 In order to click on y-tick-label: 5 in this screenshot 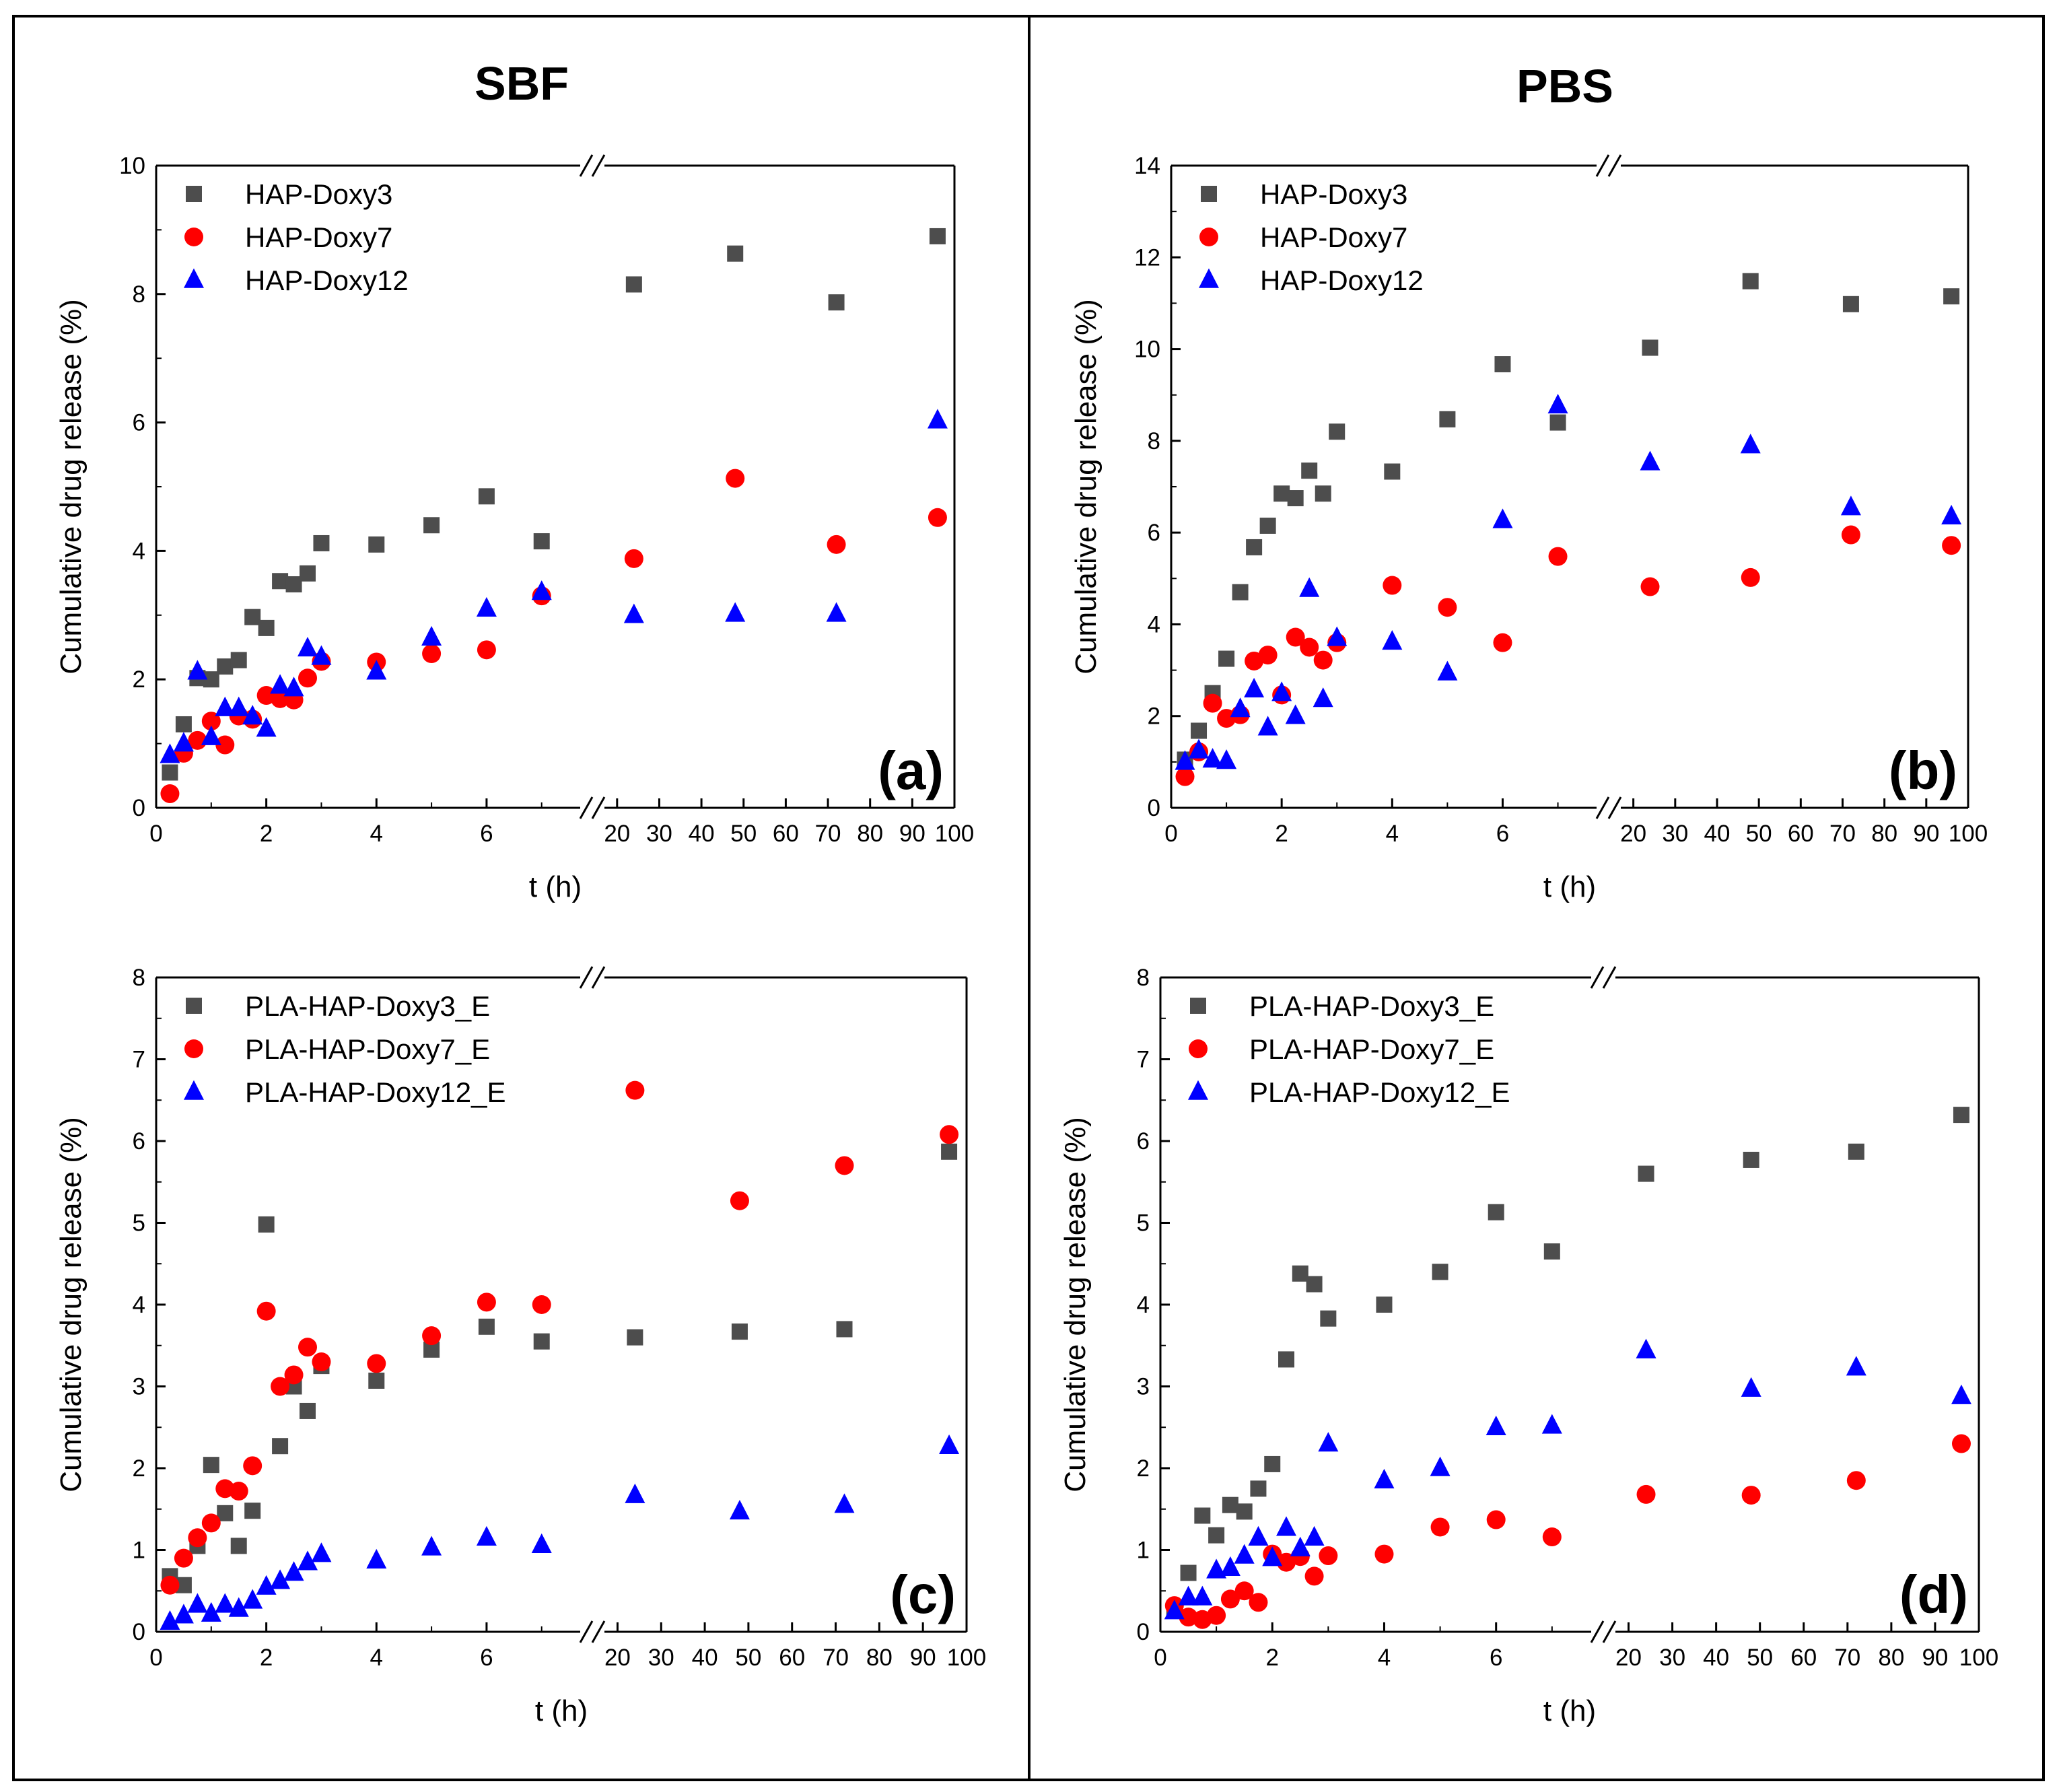, I will do `click(139, 1223)`.